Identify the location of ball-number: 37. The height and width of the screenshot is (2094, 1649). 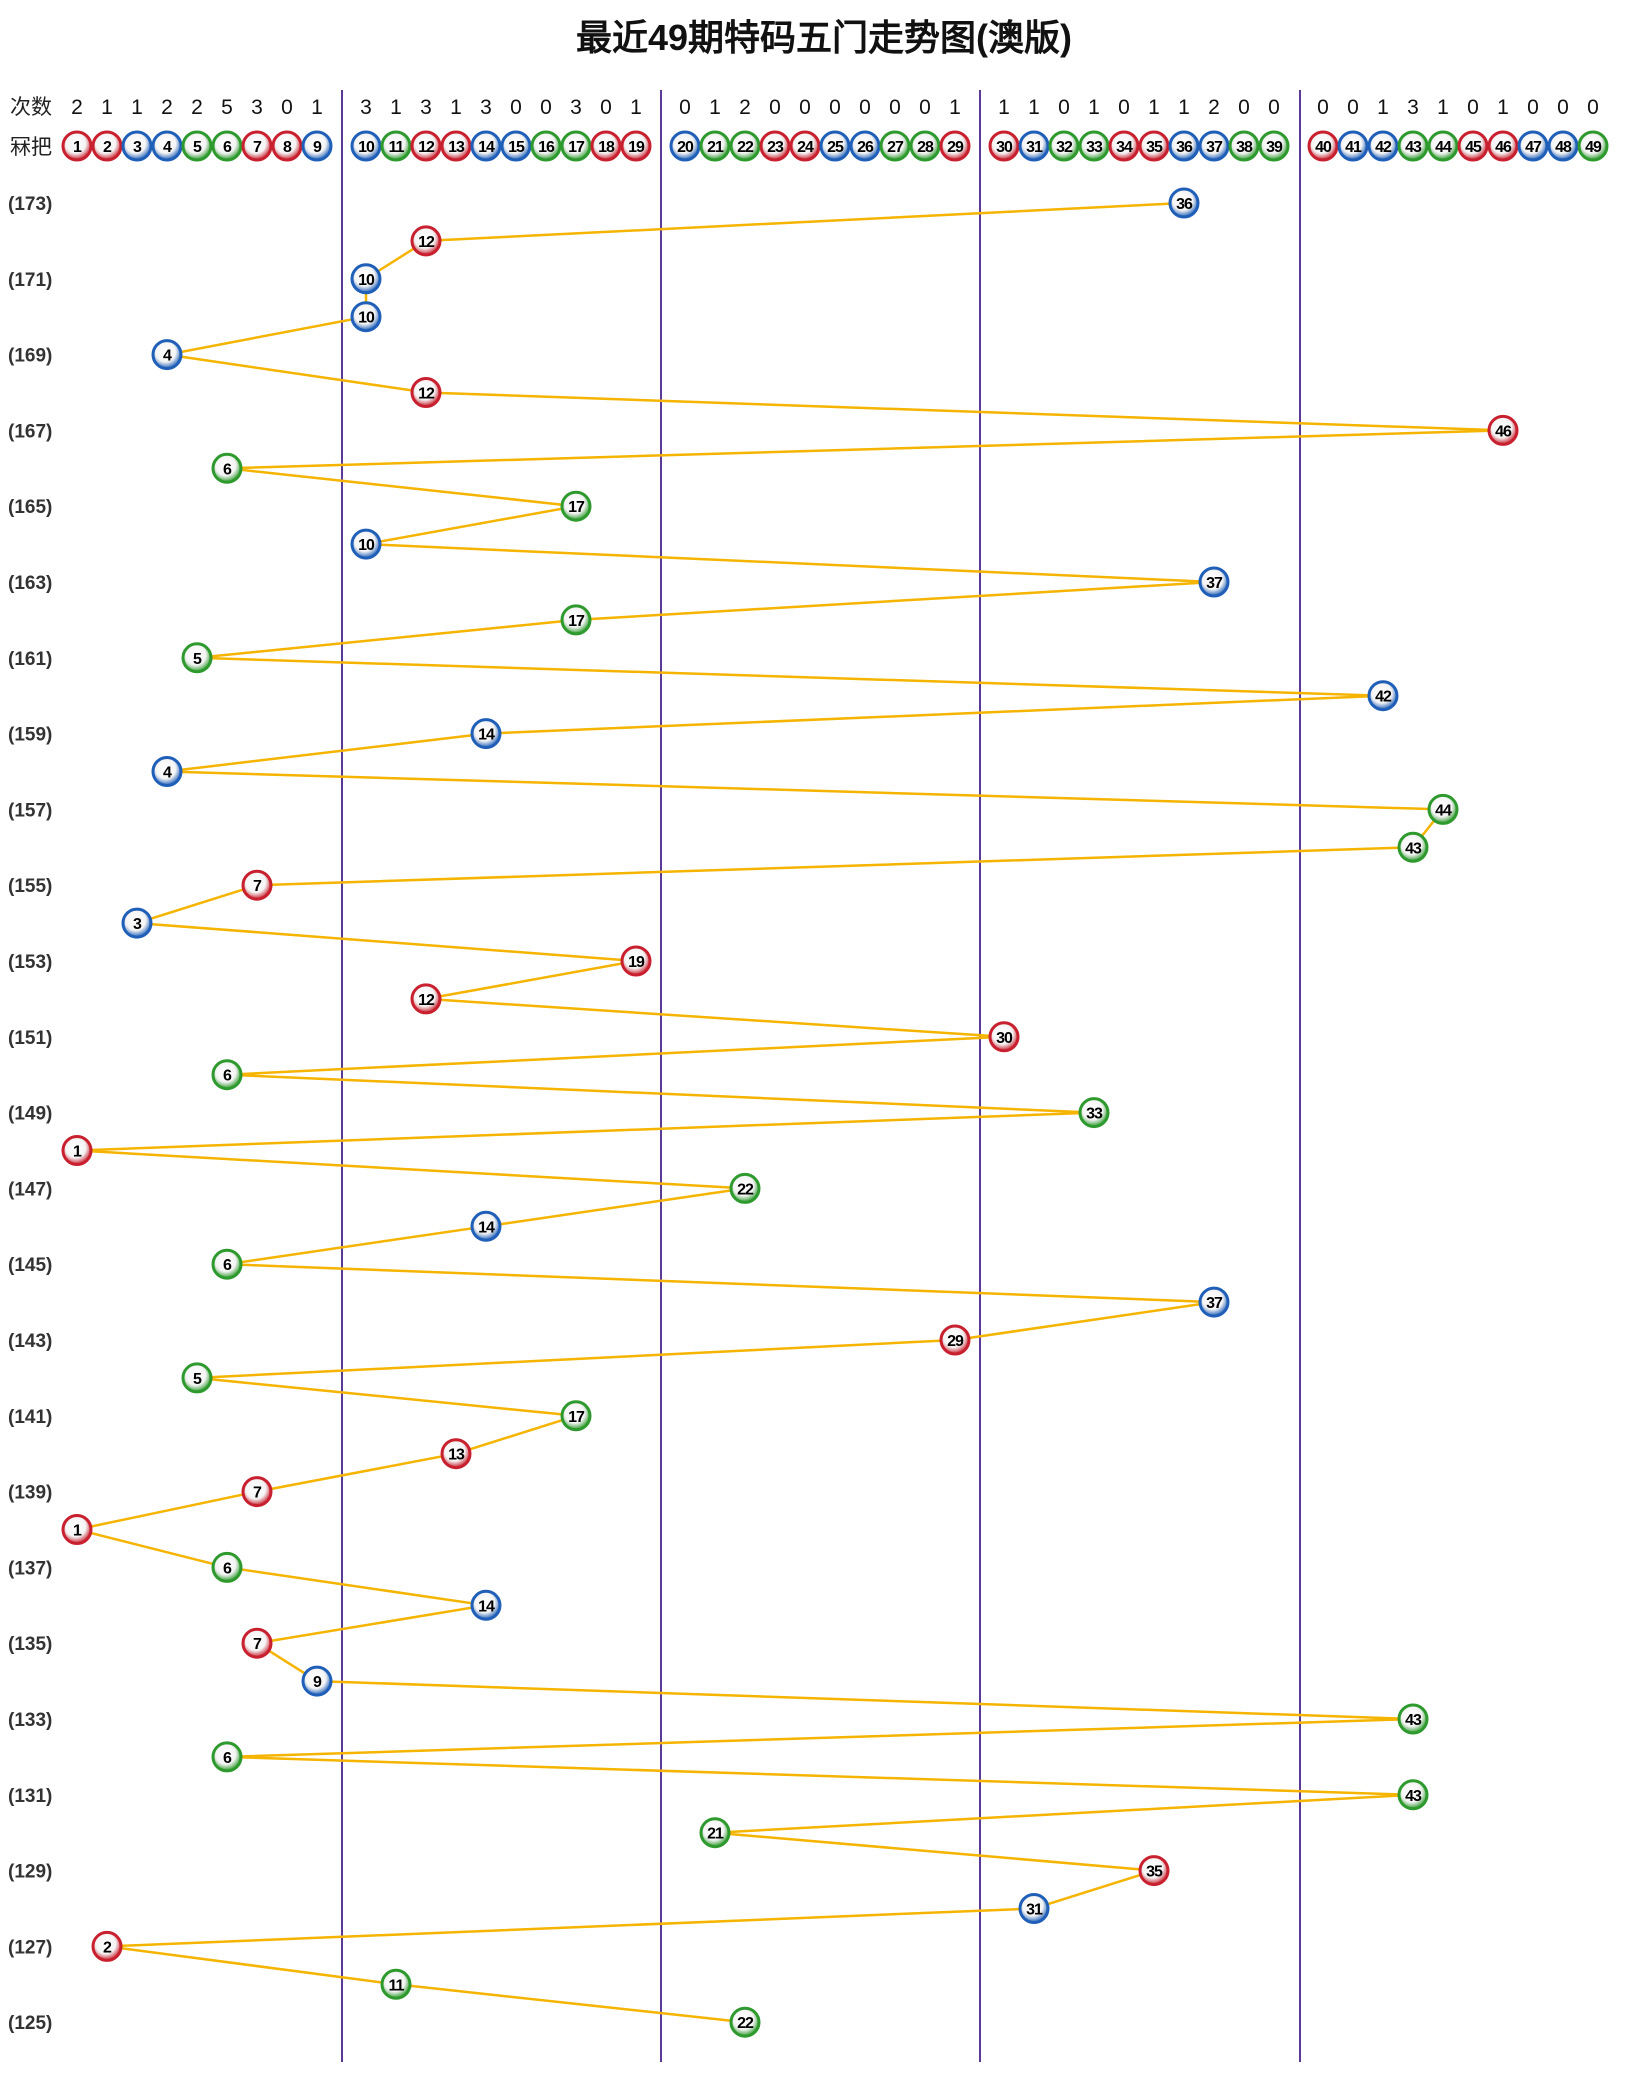
(1214, 147).